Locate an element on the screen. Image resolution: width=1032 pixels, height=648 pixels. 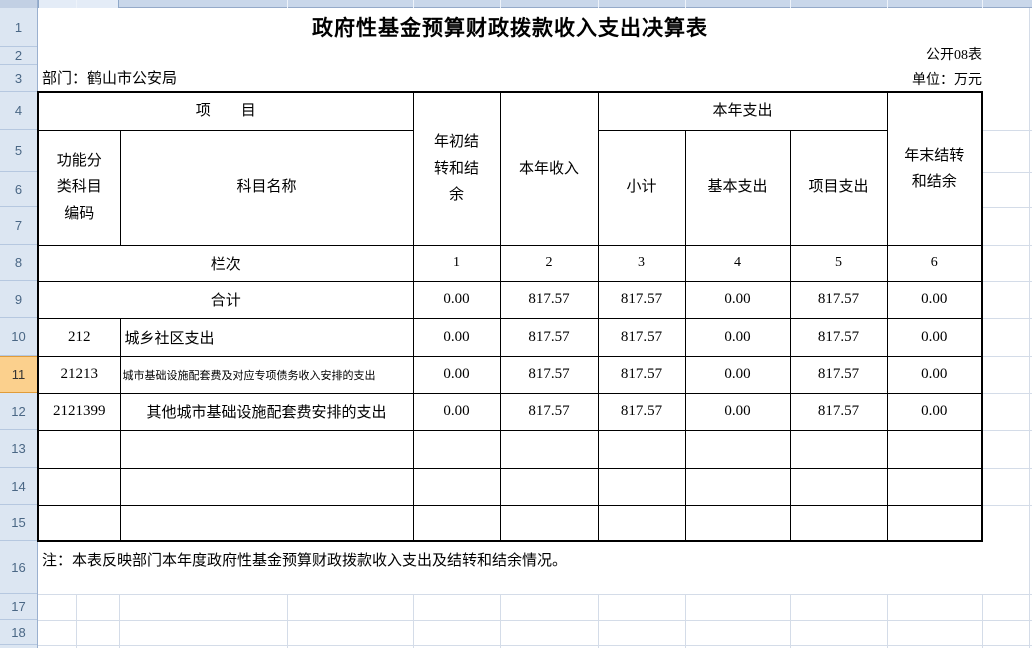
header-current-income: 本年收入 is located at coordinates (549, 168).